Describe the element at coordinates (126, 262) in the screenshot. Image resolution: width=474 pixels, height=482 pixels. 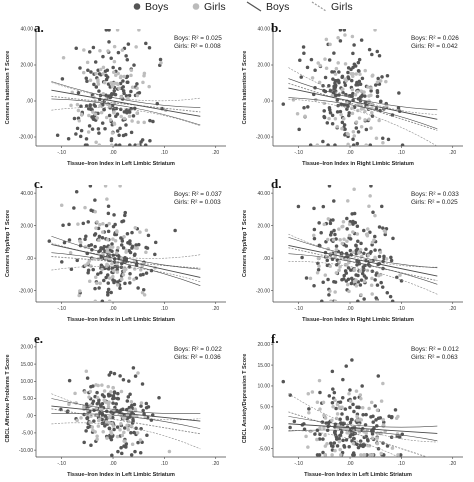
I see `girls-fit-line` at that location.